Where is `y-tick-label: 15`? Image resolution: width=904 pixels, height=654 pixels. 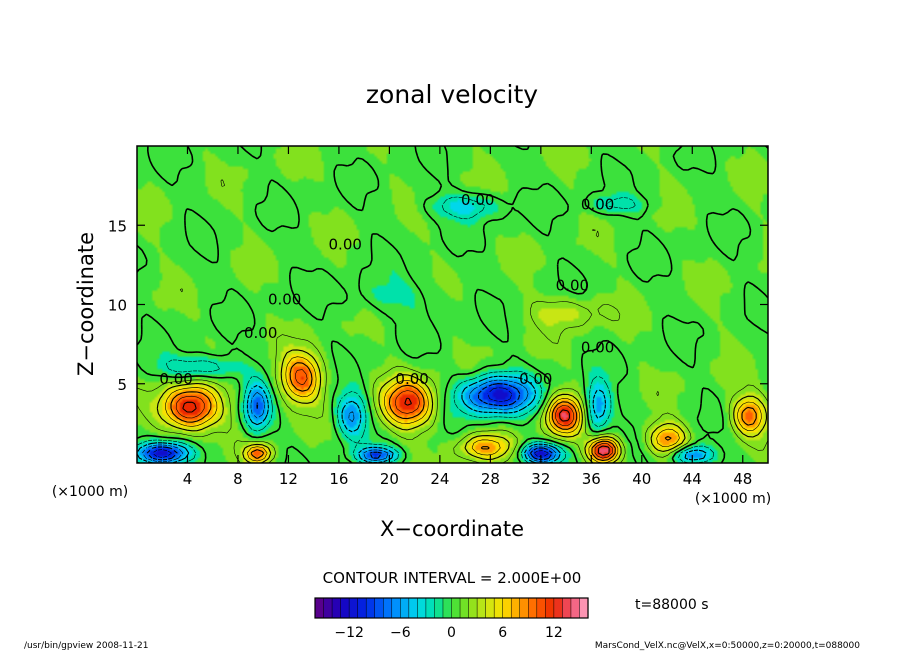
y-tick-label: 15 is located at coordinates (117, 226).